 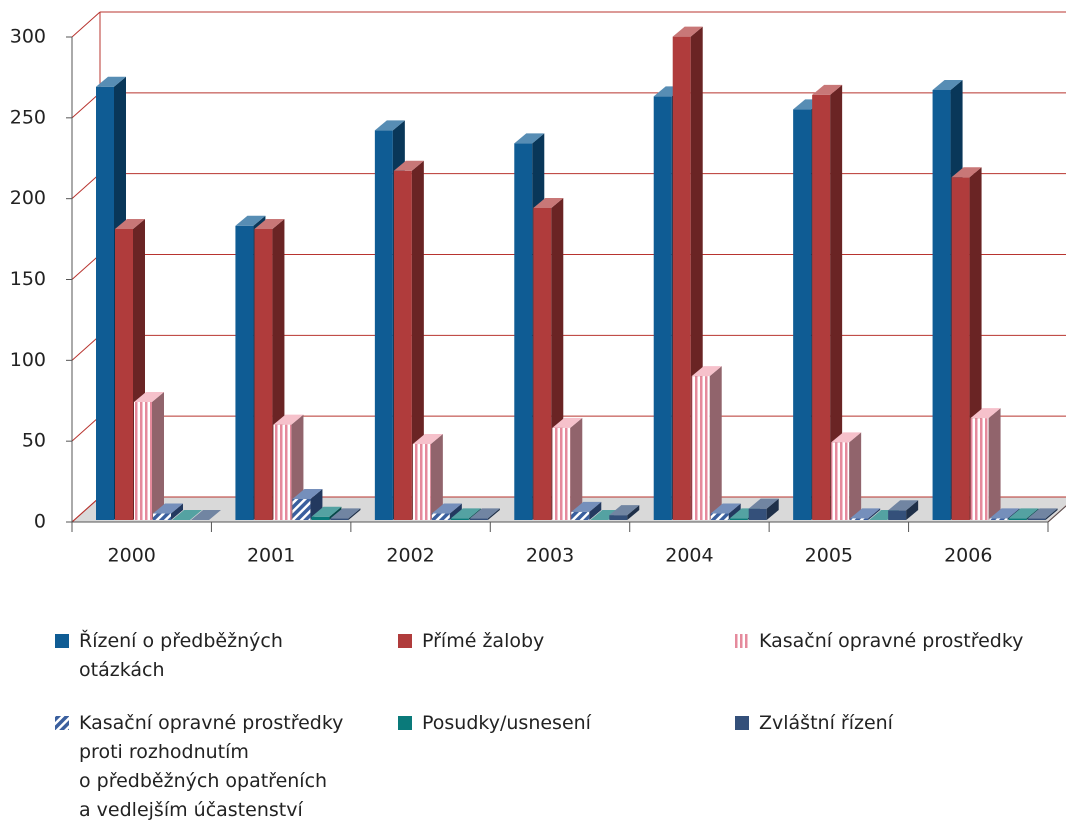 I want to click on legend-label: Kasační opravné prostředky, so click(x=891, y=641).